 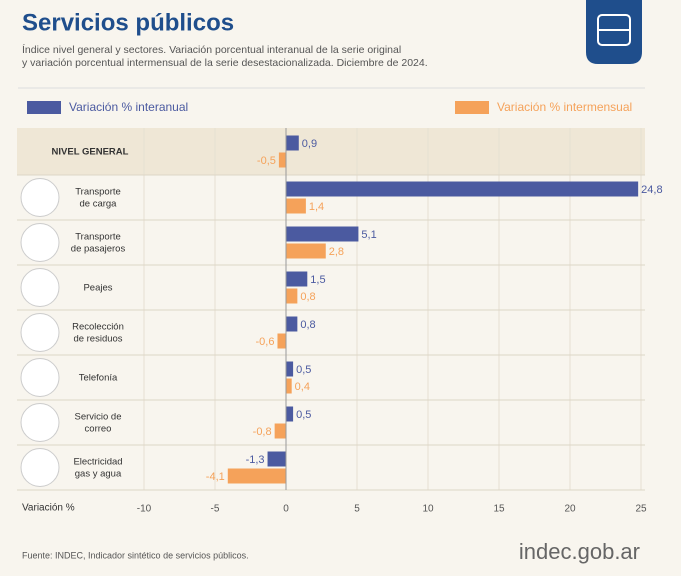 What do you see at coordinates (564, 107) in the screenshot?
I see `legend-label: Variación % intermensual` at bounding box center [564, 107].